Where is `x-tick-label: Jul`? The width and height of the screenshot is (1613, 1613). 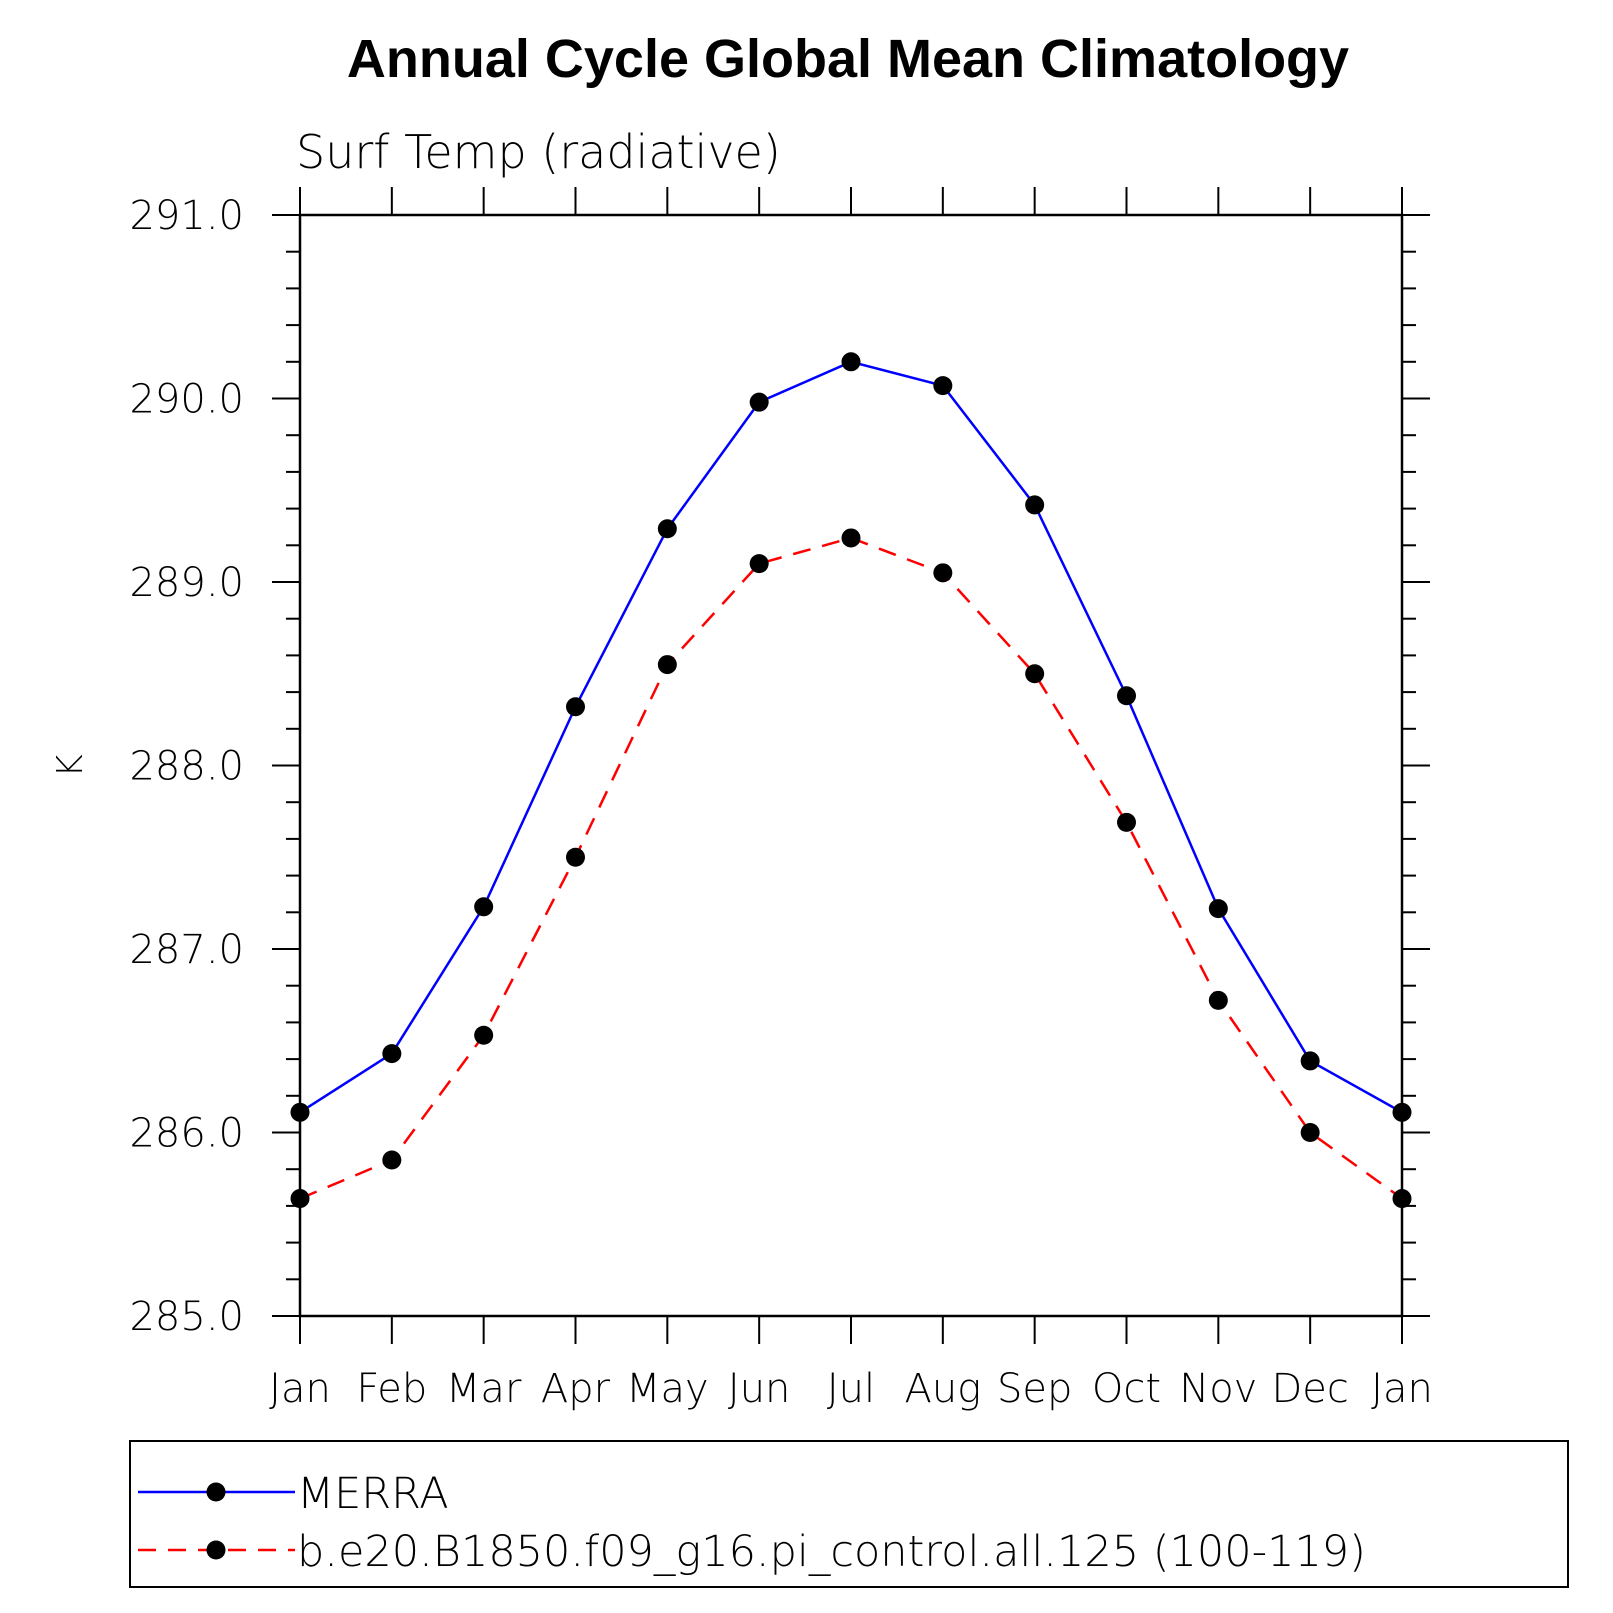 x-tick-label: Jul is located at coordinates (851, 1389).